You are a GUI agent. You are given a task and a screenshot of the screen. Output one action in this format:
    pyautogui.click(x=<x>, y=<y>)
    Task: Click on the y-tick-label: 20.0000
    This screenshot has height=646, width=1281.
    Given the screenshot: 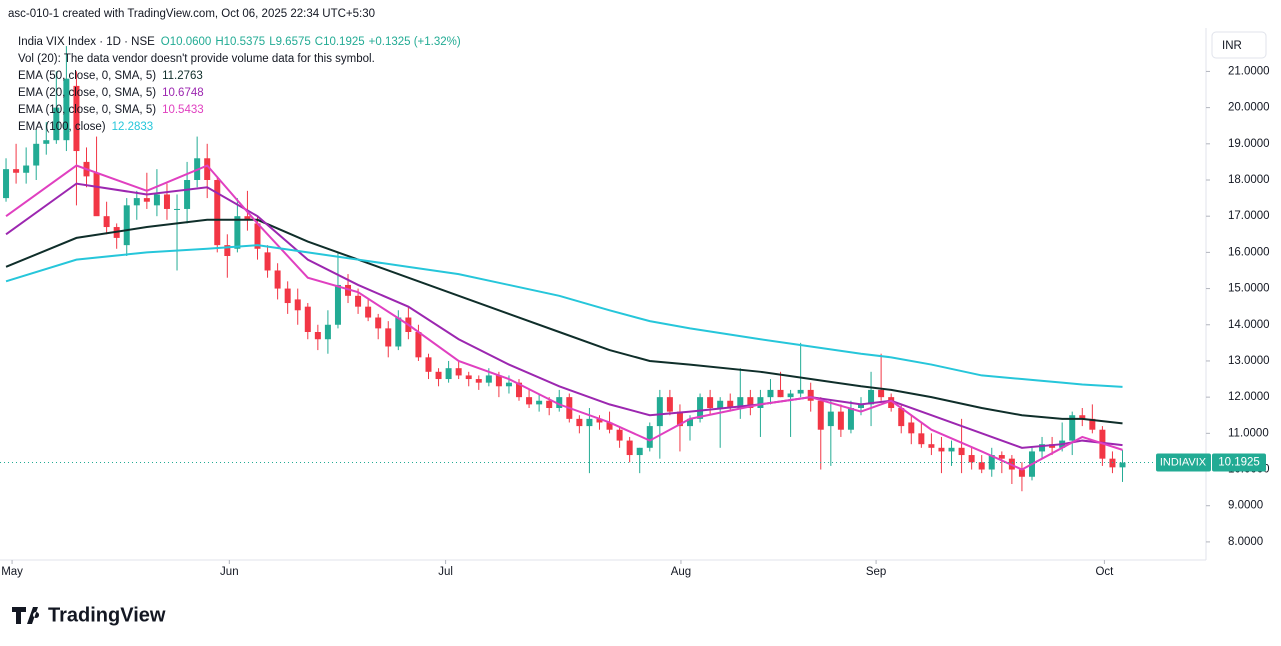 What is the action you would take?
    pyautogui.click(x=1249, y=108)
    